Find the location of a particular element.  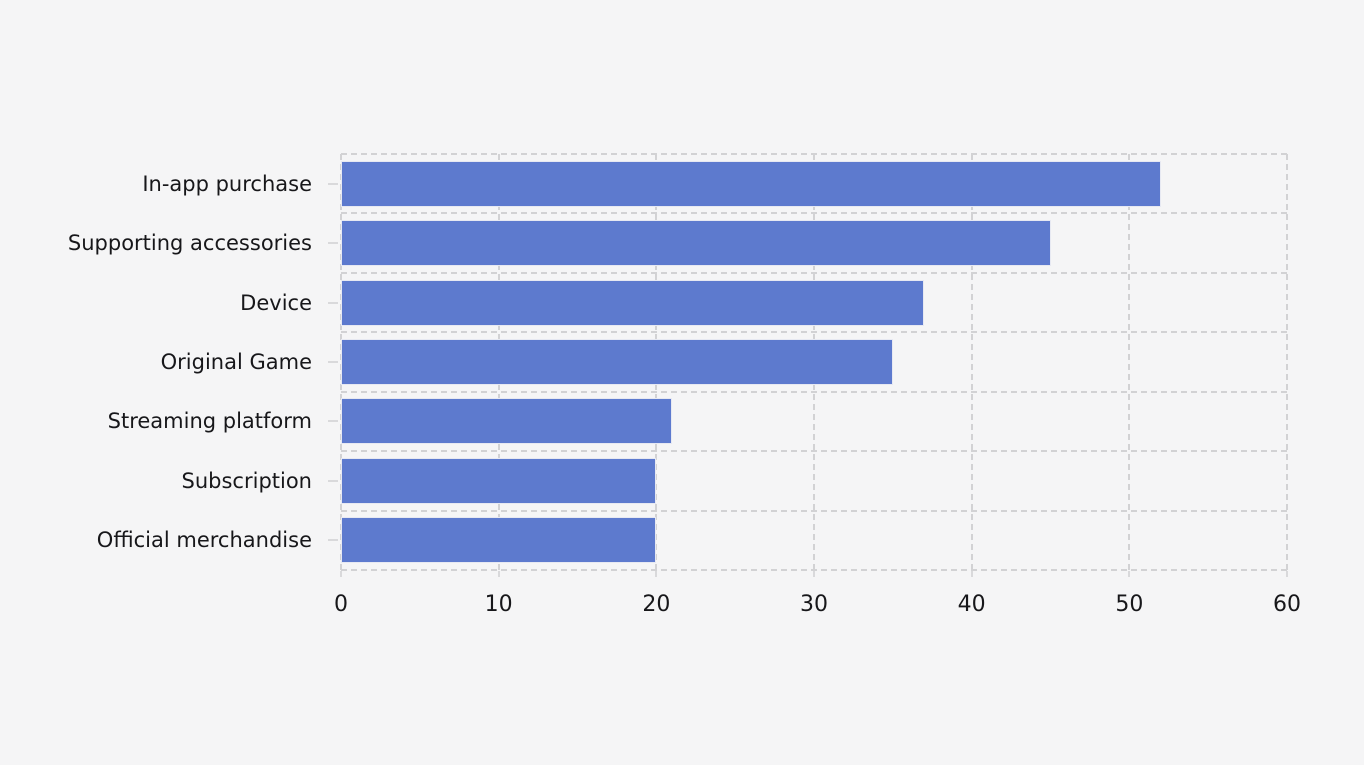

x-tick-label: 10 is located at coordinates (498, 604).